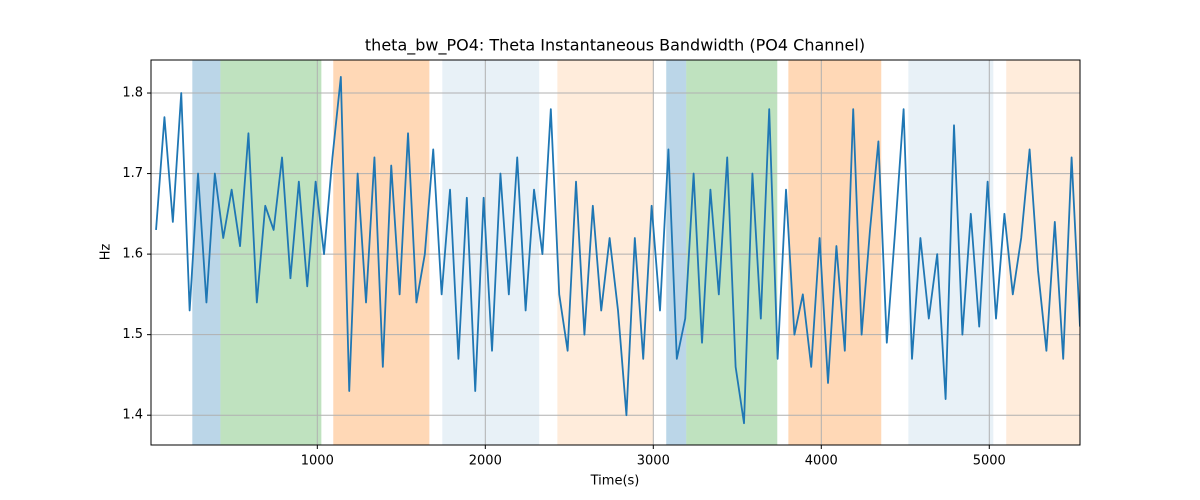 The image size is (1200, 500). What do you see at coordinates (132, 254) in the screenshot?
I see `y-tick-label: 1.6` at bounding box center [132, 254].